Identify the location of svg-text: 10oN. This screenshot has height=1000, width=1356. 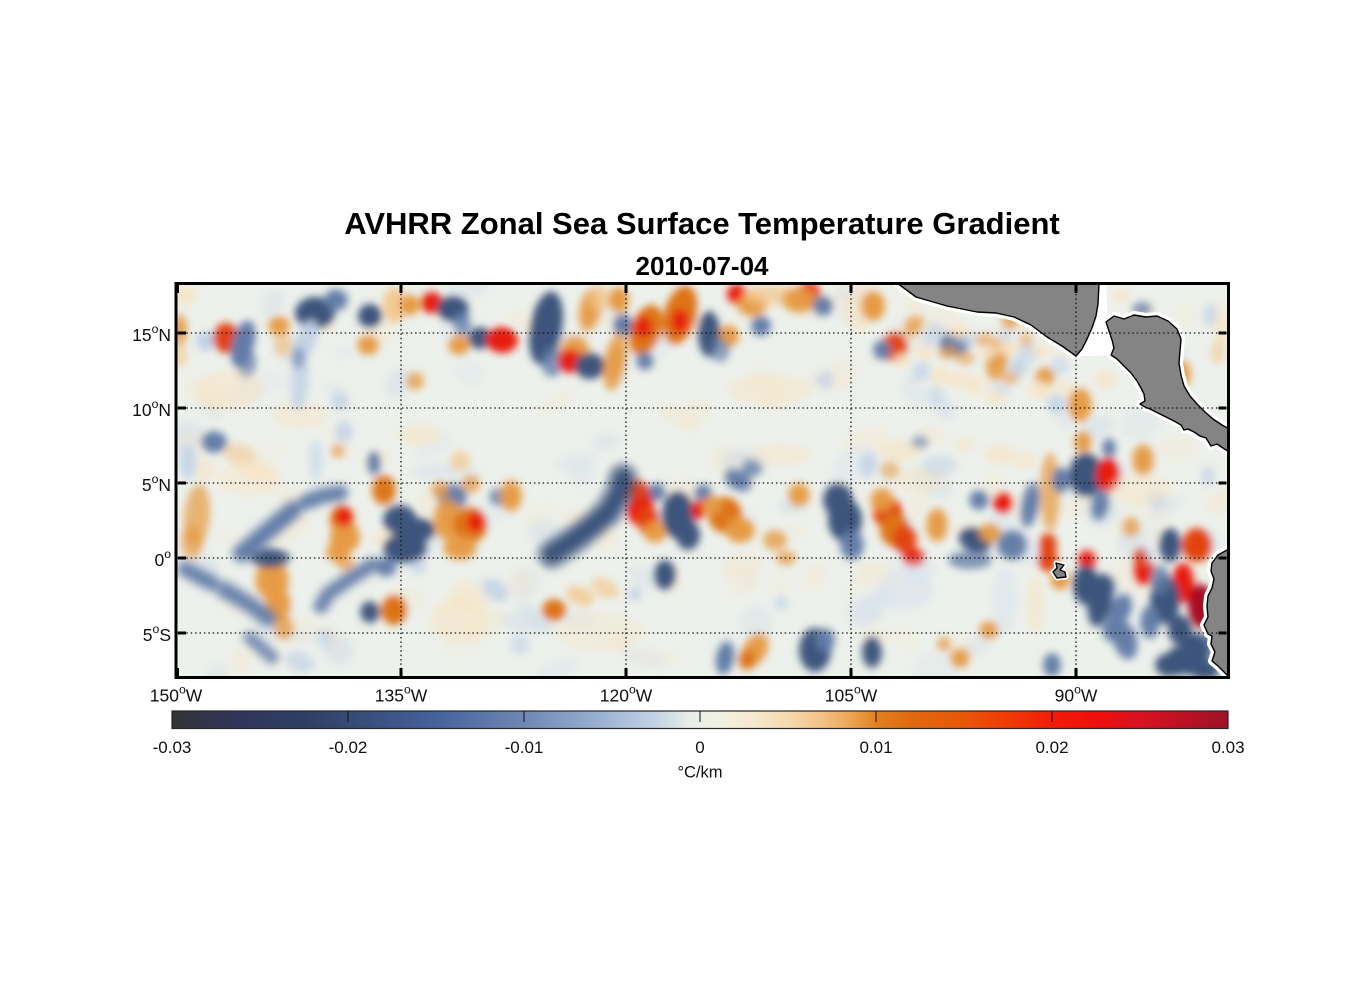
(151, 408).